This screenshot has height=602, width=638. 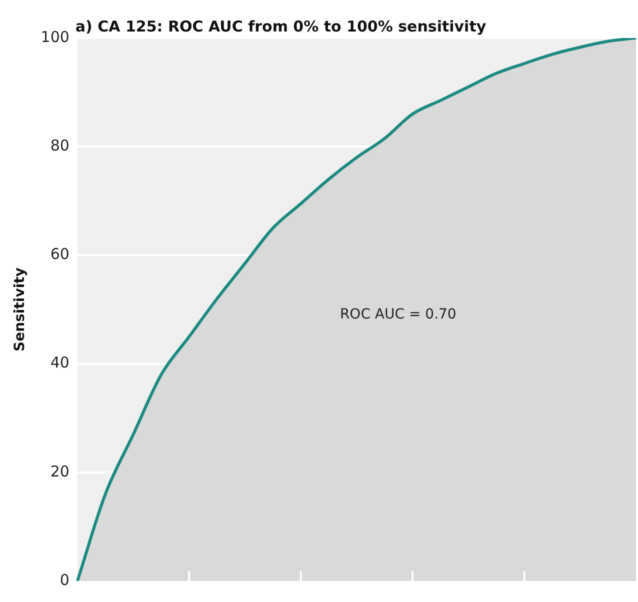 I want to click on chart-title: a) CA 125: ROC AUC from 0% to 100% sensitivity, so click(x=280, y=26).